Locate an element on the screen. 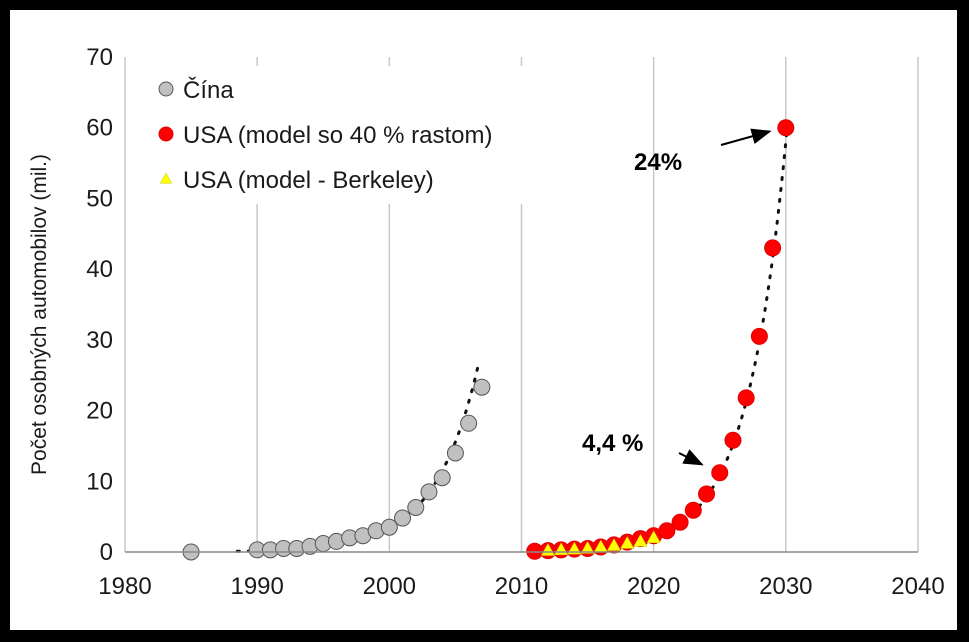 Image resolution: width=969 pixels, height=642 pixels. y-tick-label: 40 is located at coordinates (99, 269).